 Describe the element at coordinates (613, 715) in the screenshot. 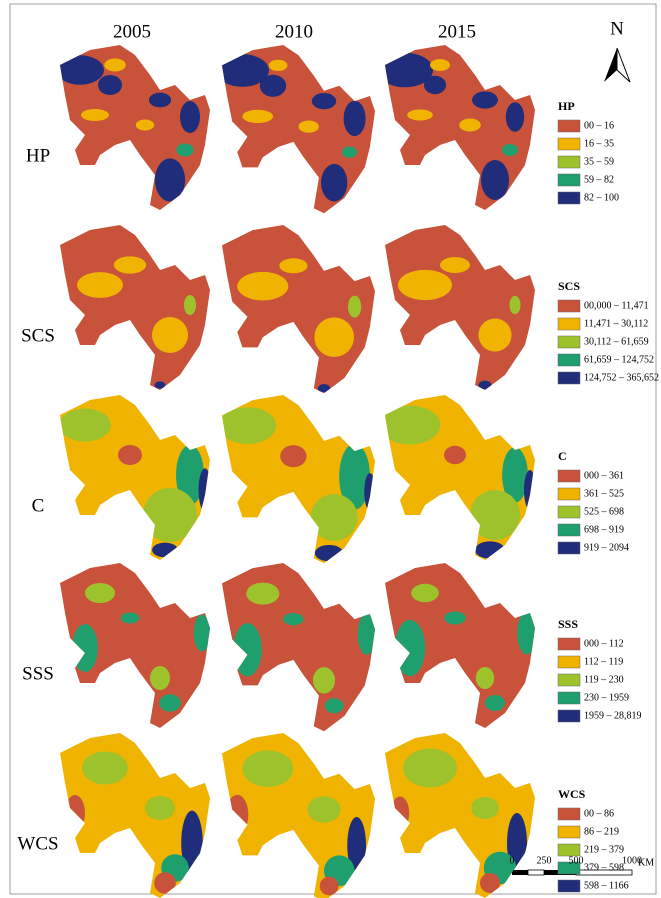

I see `legend-item: 1959 – 28,819` at that location.